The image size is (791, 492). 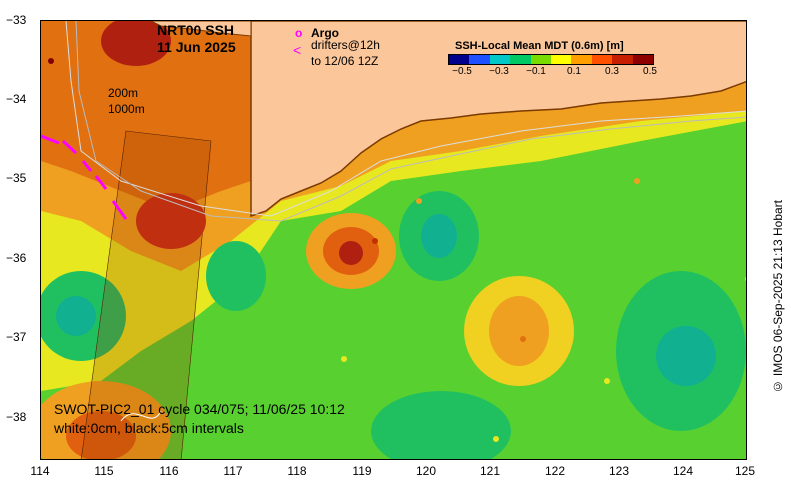 I want to click on warm-eddy-2-core, so click(x=519, y=331).